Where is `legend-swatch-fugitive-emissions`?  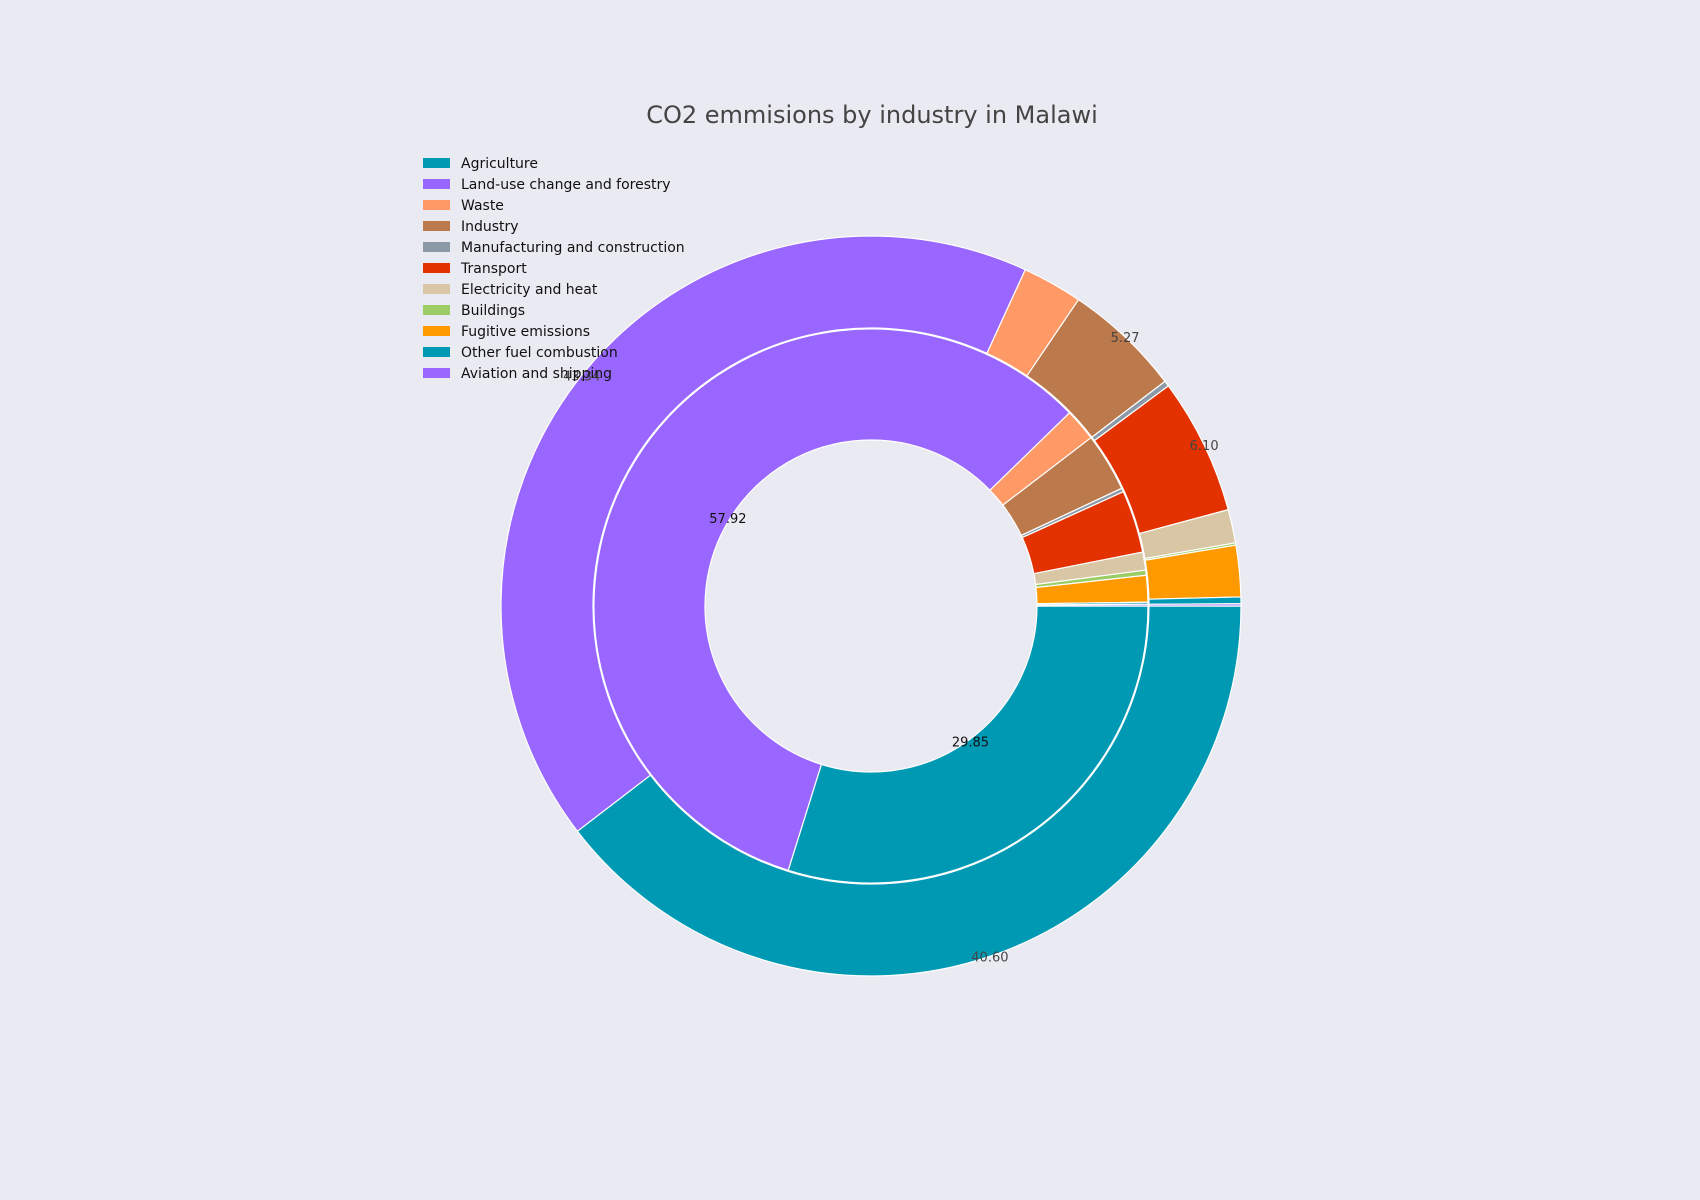 legend-swatch-fugitive-emissions is located at coordinates (436, 331).